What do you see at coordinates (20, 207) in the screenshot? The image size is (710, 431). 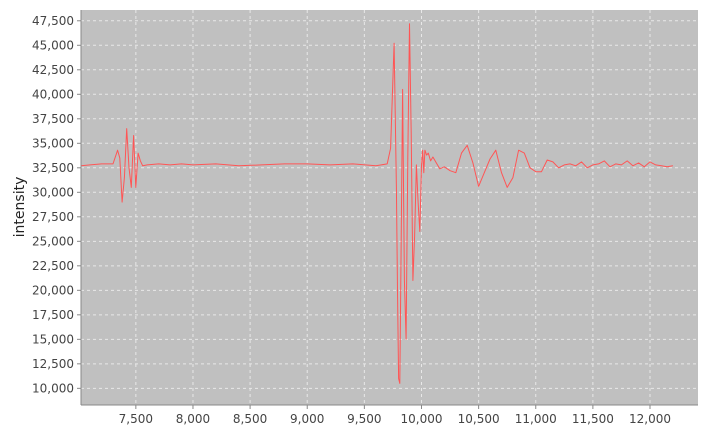 I see `y-axis-title: intensity` at bounding box center [20, 207].